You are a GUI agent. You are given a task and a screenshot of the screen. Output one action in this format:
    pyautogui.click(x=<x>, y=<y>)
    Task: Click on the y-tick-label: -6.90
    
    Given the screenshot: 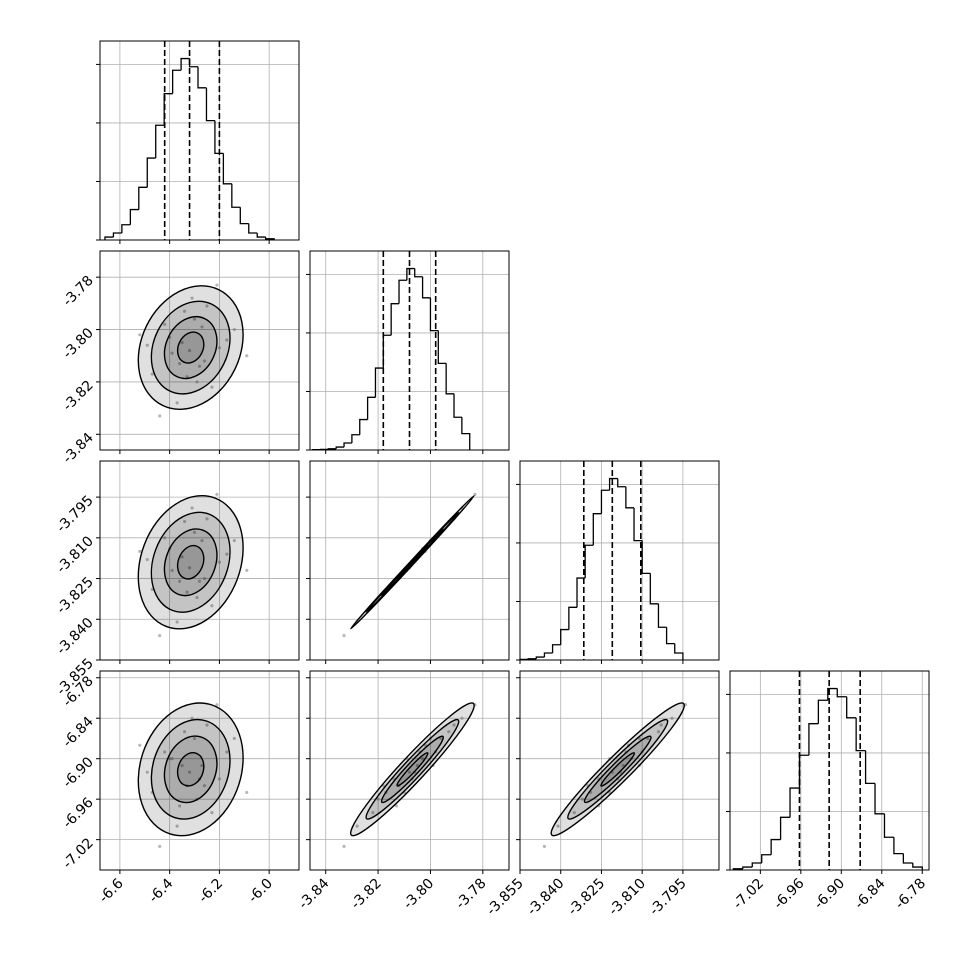 What is the action you would take?
    pyautogui.click(x=78, y=772)
    